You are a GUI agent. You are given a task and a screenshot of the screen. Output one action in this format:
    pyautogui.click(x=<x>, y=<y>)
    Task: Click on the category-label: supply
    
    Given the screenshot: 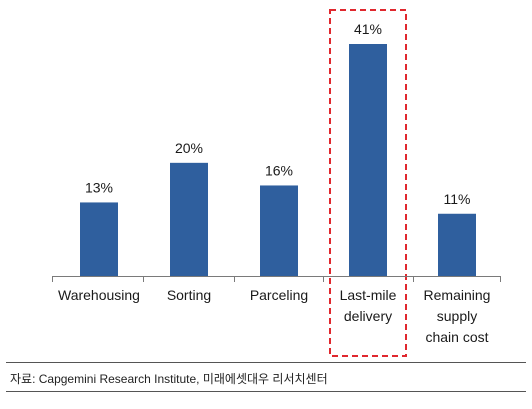 What is the action you would take?
    pyautogui.click(x=457, y=316)
    